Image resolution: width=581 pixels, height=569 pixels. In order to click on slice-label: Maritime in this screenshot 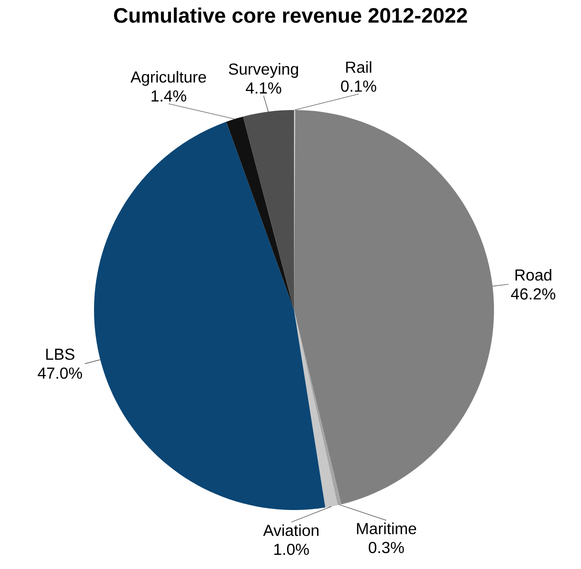, I will do `click(386, 528)`.